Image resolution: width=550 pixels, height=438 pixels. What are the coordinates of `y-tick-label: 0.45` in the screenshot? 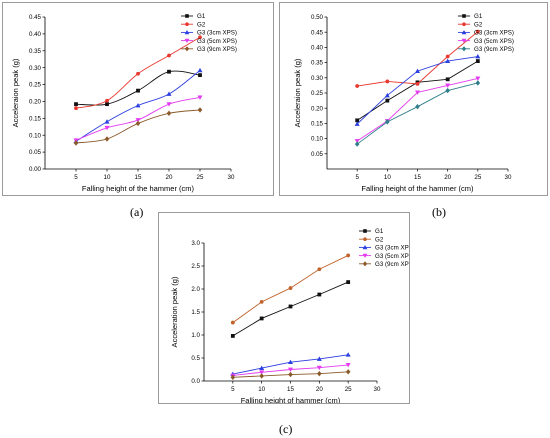 It's located at (35, 17).